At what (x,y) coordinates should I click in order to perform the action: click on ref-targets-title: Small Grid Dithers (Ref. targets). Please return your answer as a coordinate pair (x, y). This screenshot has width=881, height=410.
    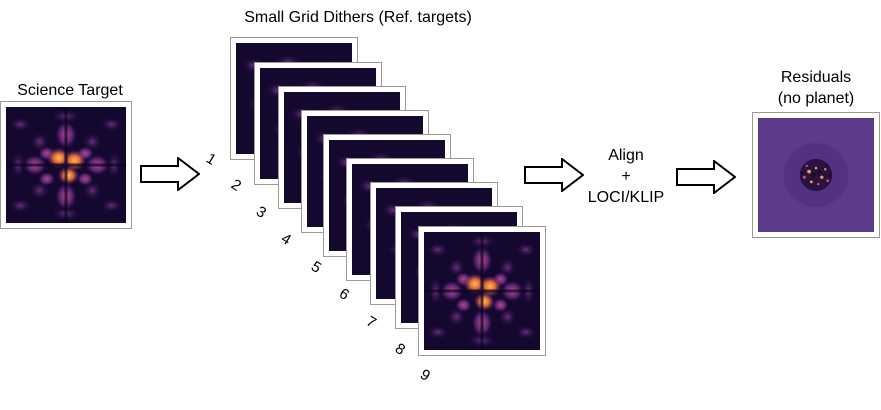
    Looking at the image, I should click on (358, 17).